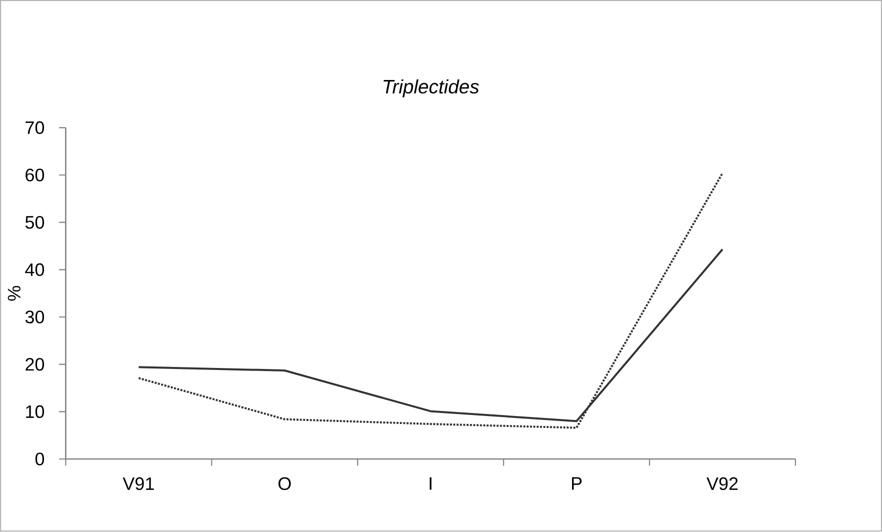  Describe the element at coordinates (284, 483) in the screenshot. I see `x-tick-label: O` at that location.